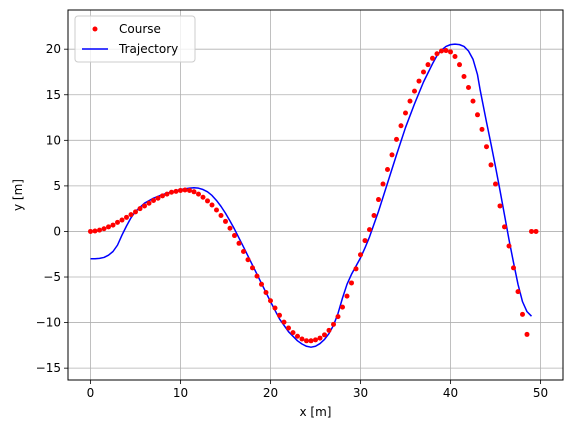 Image resolution: width=574 pixels, height=432 pixels. What do you see at coordinates (53, 140) in the screenshot?
I see `y-tick-label: 10` at bounding box center [53, 140].